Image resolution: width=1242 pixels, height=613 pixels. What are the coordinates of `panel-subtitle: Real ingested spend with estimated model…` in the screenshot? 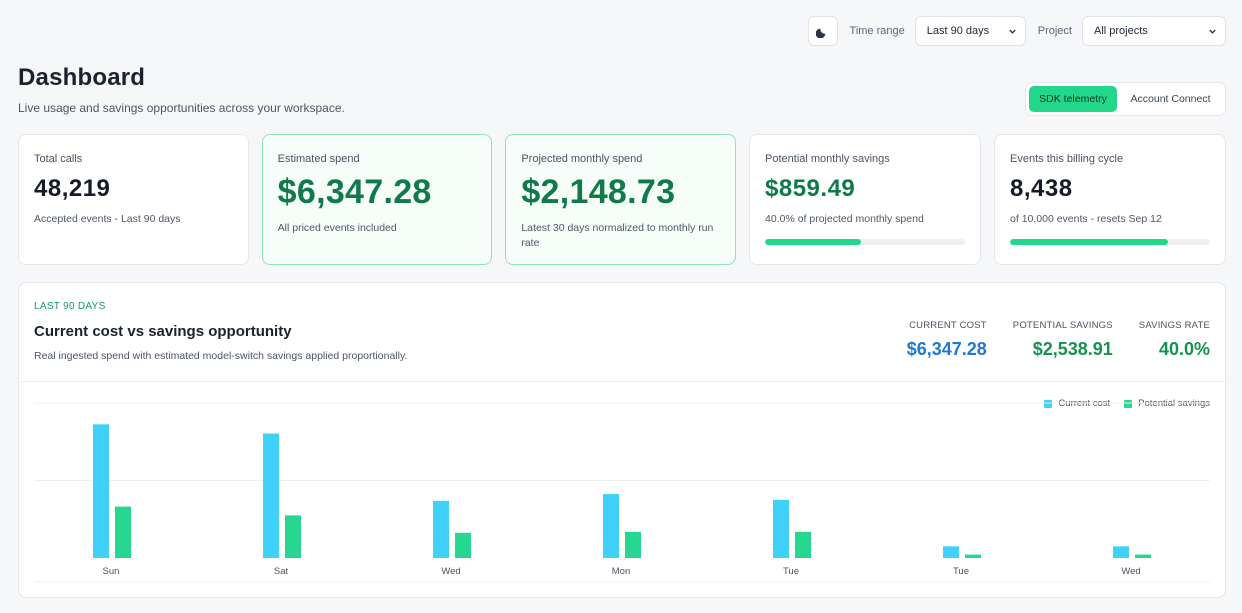 It's located at (221, 356).